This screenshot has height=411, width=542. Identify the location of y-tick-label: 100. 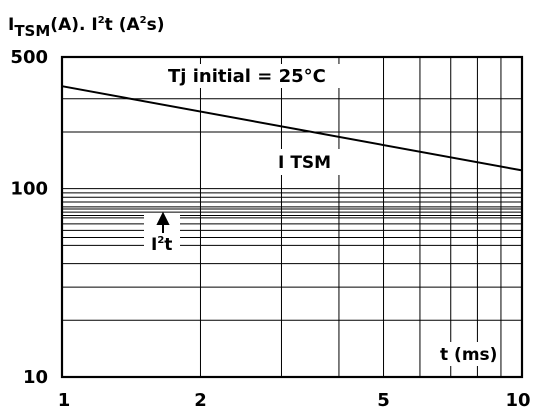
(29, 189).